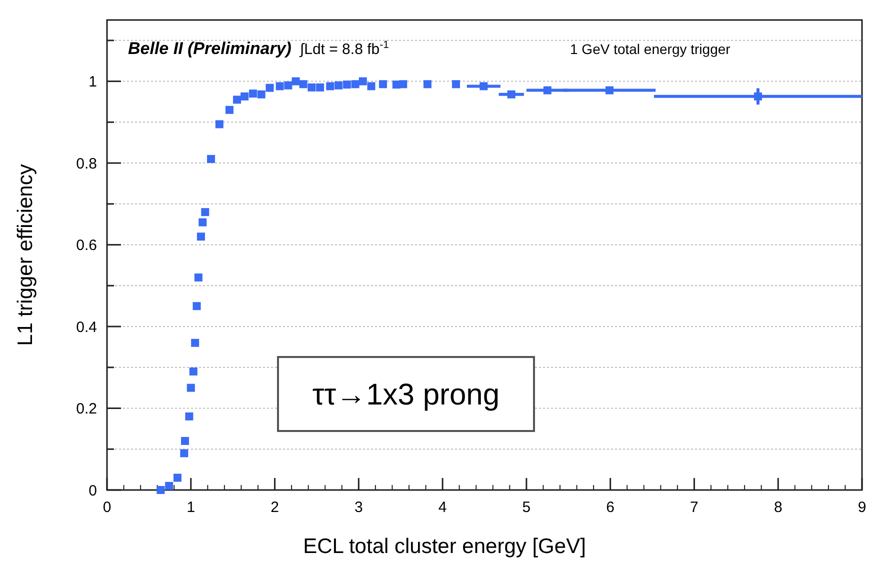  Describe the element at coordinates (526, 507) in the screenshot. I see `x-tick-label: 5` at that location.